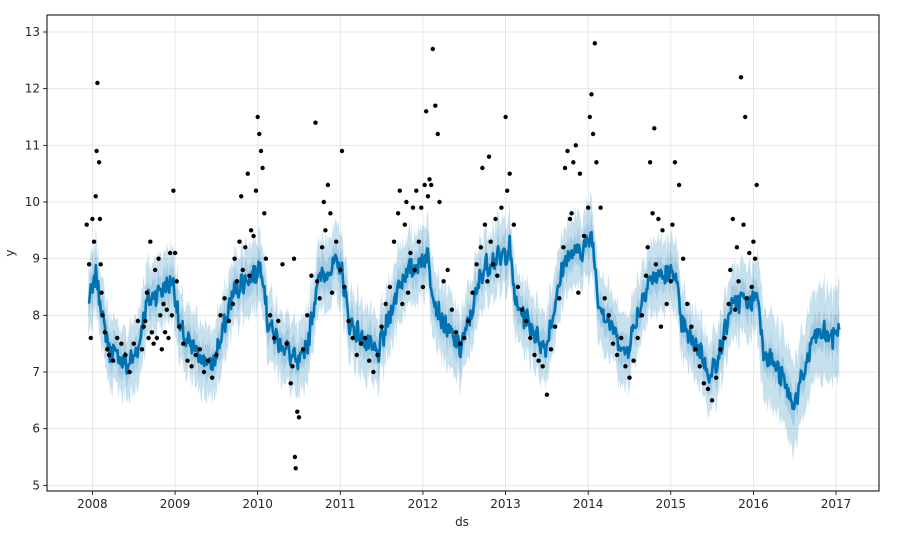 The width and height of the screenshot is (916, 541). What do you see at coordinates (462, 522) in the screenshot?
I see `x-axis-label: ds` at bounding box center [462, 522].